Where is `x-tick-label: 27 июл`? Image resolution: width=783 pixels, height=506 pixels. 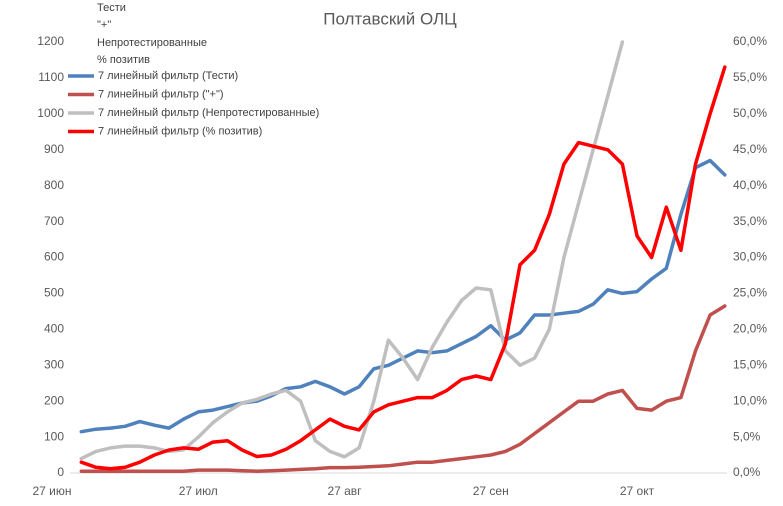
x-tick-label: 27 июл is located at coordinates (198, 491).